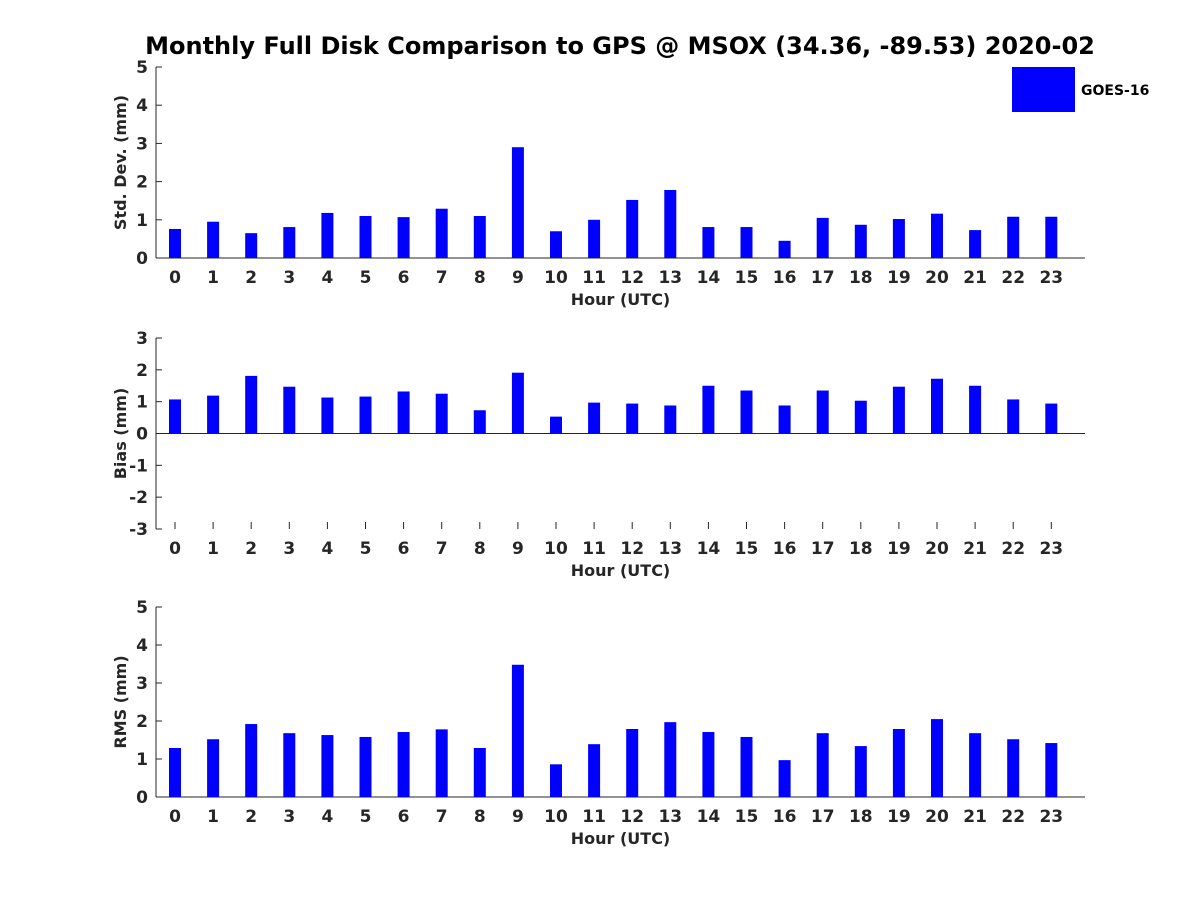 Image resolution: width=1200 pixels, height=900 pixels. What do you see at coordinates (120, 162) in the screenshot?
I see `y-axis-label: Std. Dev. (mm)` at bounding box center [120, 162].